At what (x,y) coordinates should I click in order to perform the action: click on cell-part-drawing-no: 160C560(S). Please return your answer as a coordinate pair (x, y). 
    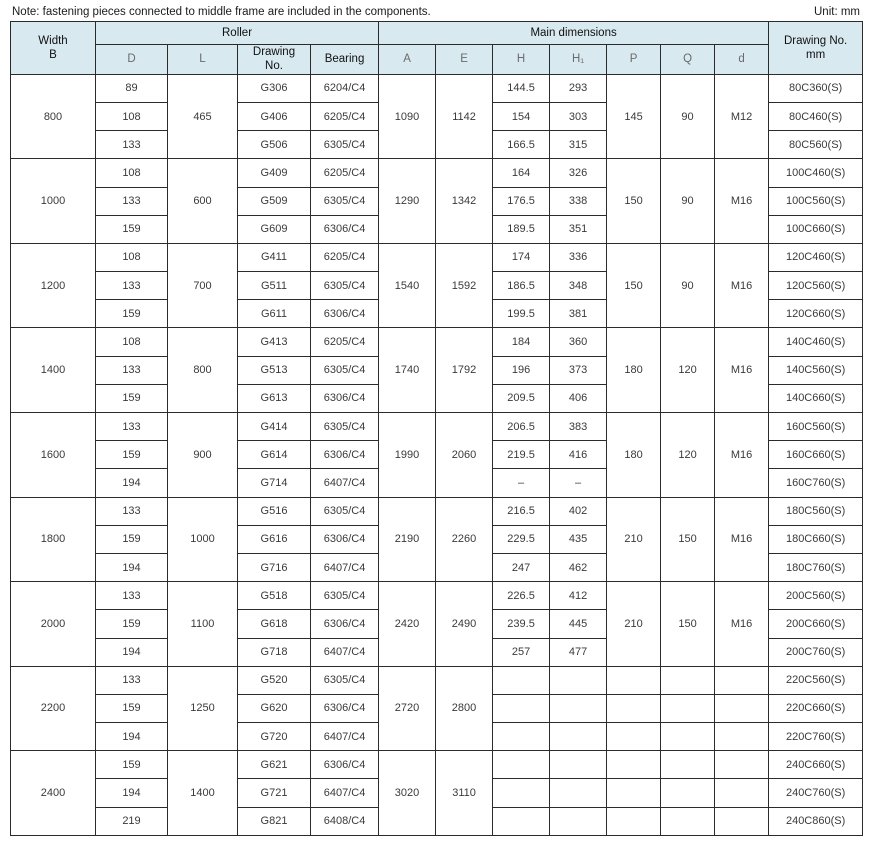
    Looking at the image, I should click on (816, 426).